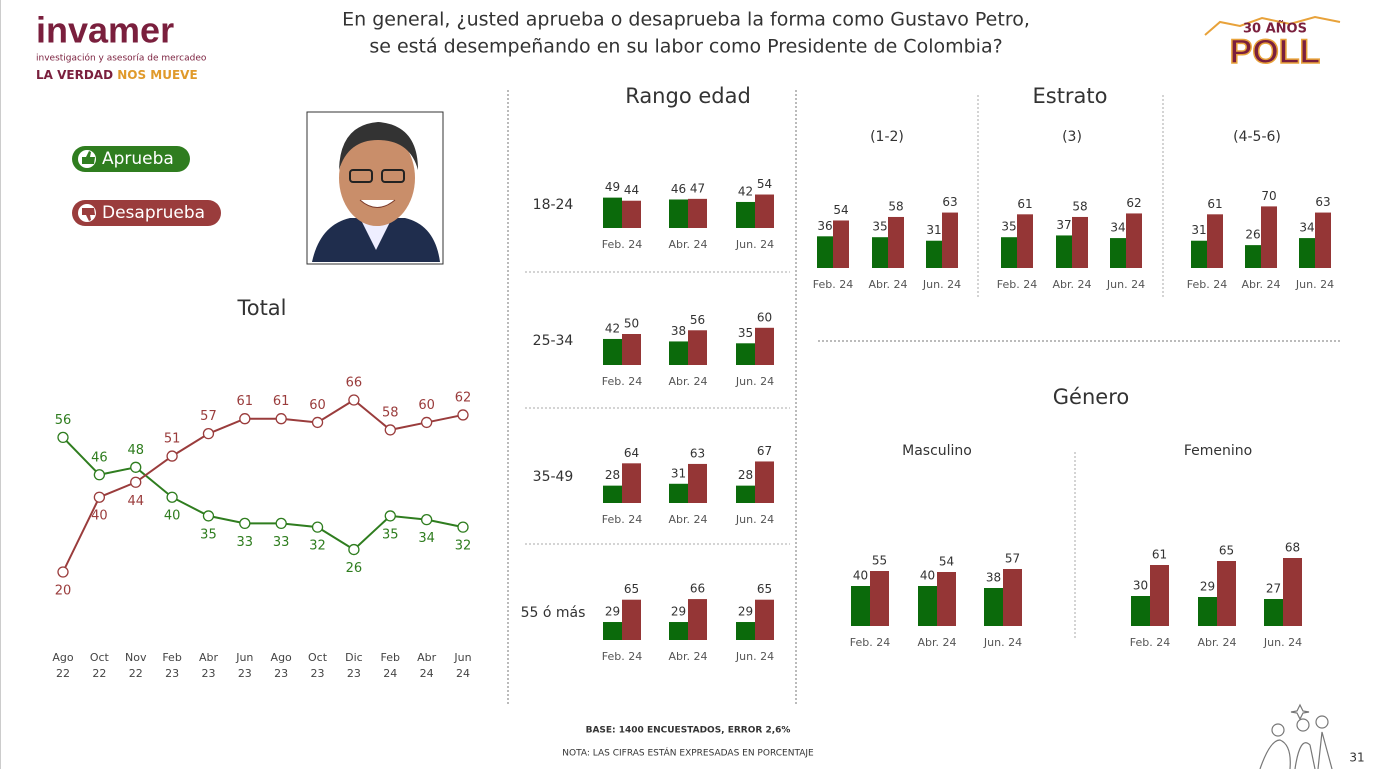 This screenshot has width=1373, height=769. I want to click on data-label: 40, so click(860, 576).